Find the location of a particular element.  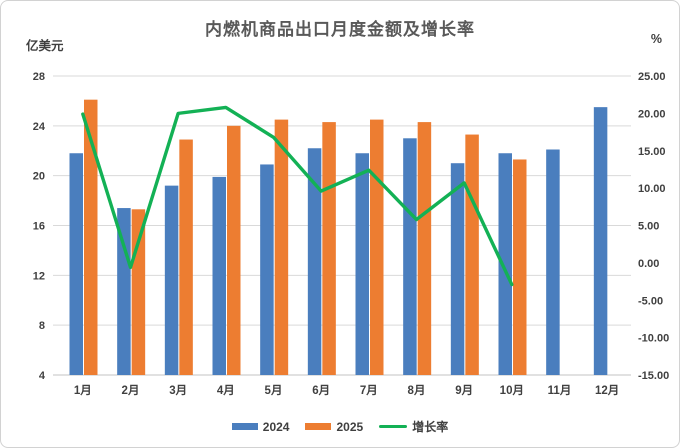

x-axis-tick-label: 6月 is located at coordinates (321, 390).